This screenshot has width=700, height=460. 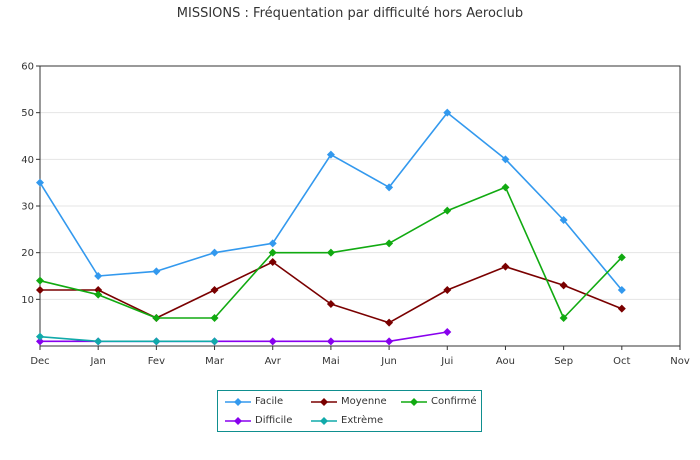 I want to click on y-tick-label: 50, so click(x=27, y=113).